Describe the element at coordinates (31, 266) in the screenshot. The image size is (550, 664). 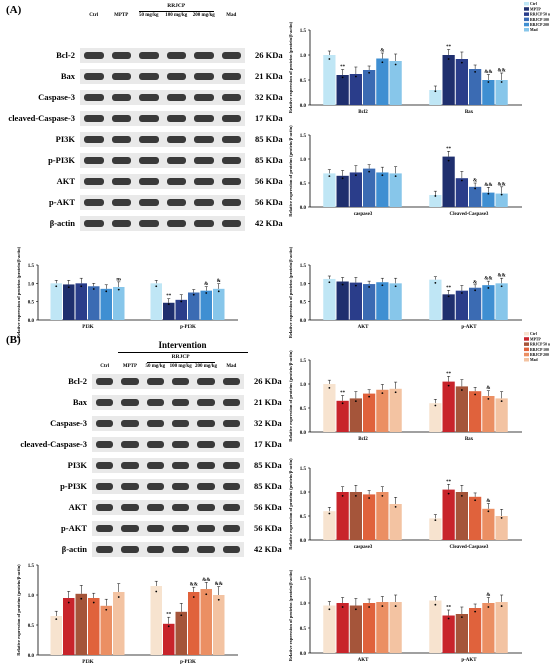
I see `y-tick-label: 1.5` at that location.